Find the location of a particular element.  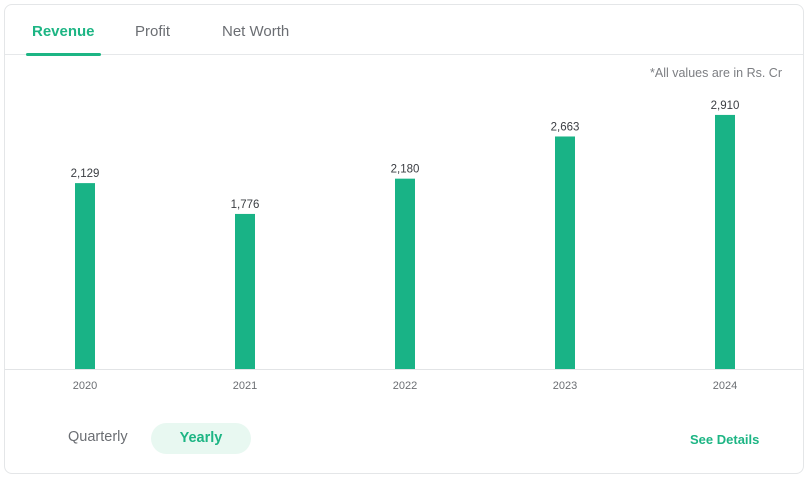

bar-value-label: 2,180 is located at coordinates (405, 170).